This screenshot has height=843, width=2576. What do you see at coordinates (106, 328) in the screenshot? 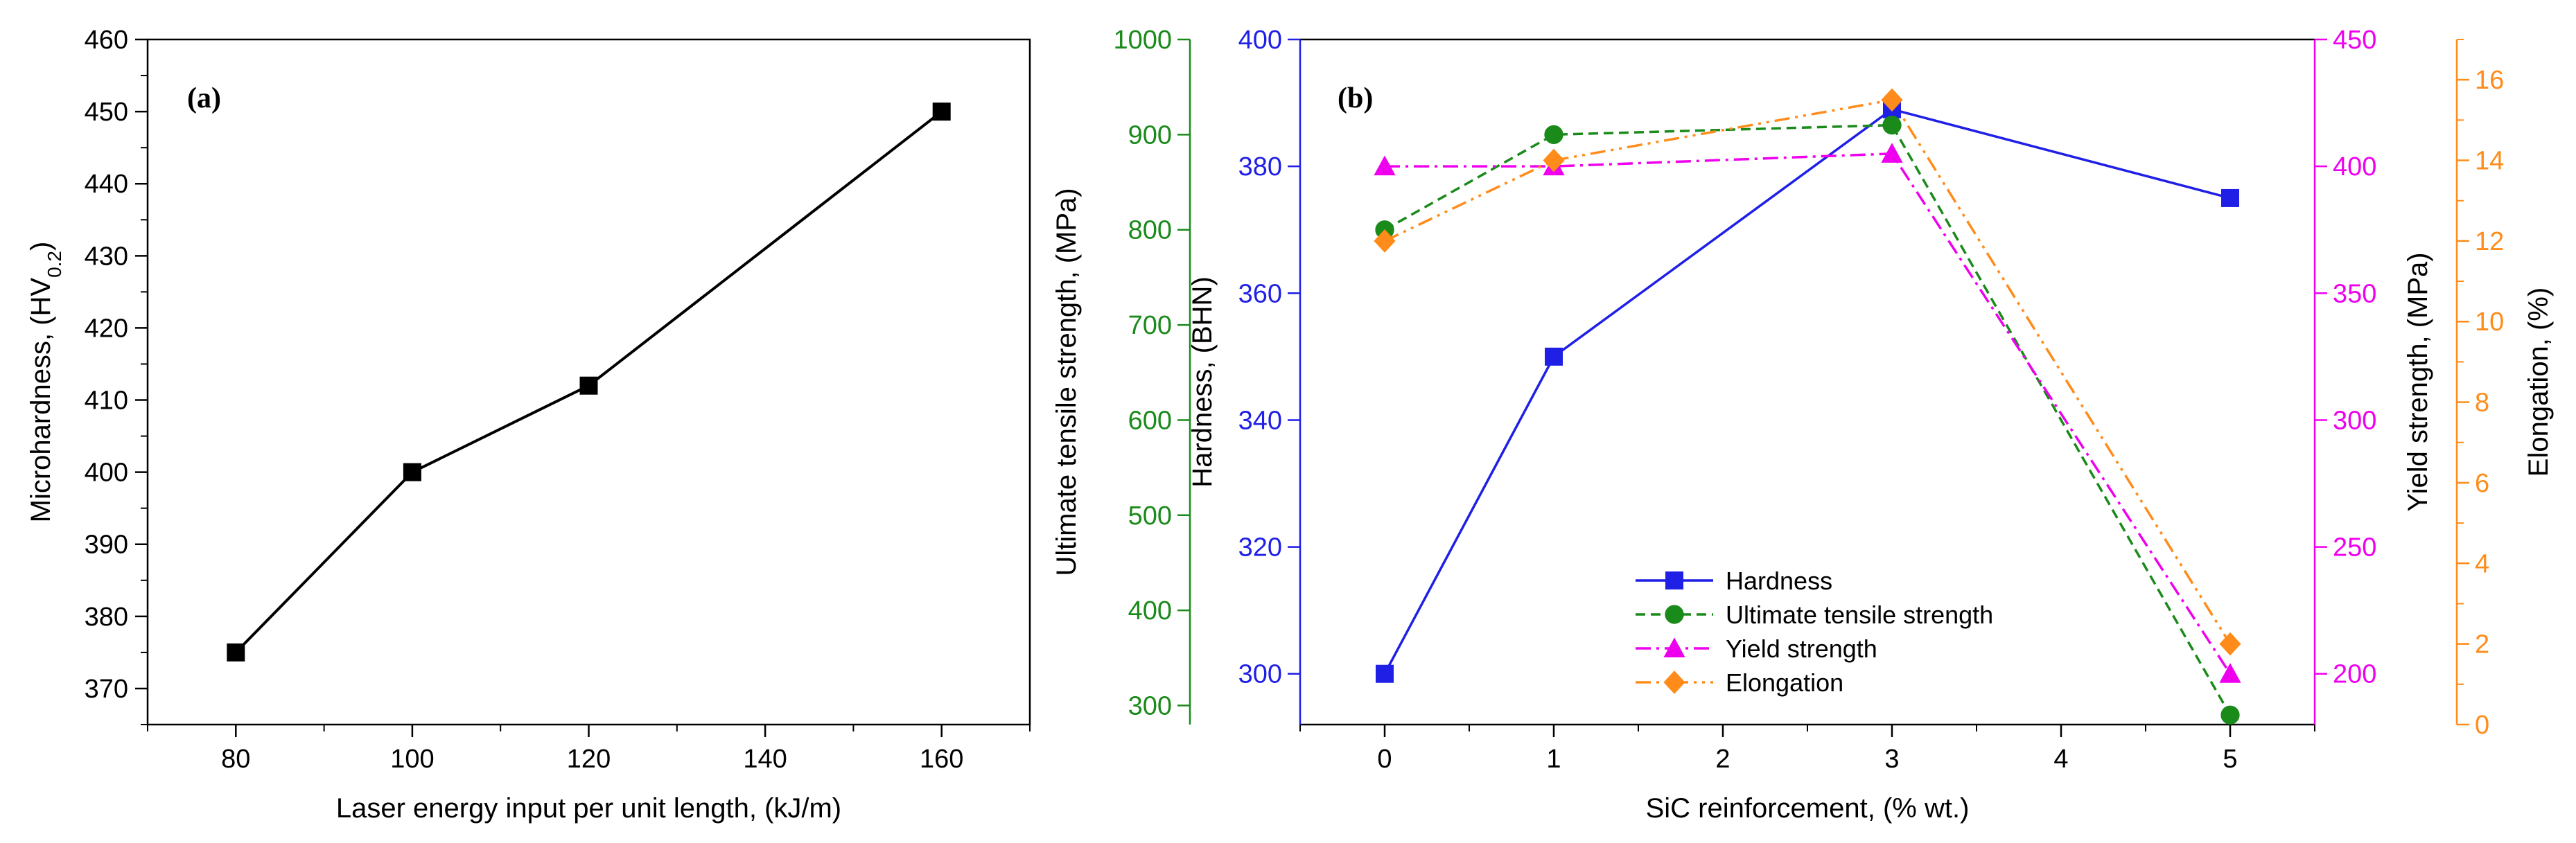
I see `y-tick-label-420: 420` at bounding box center [106, 328].